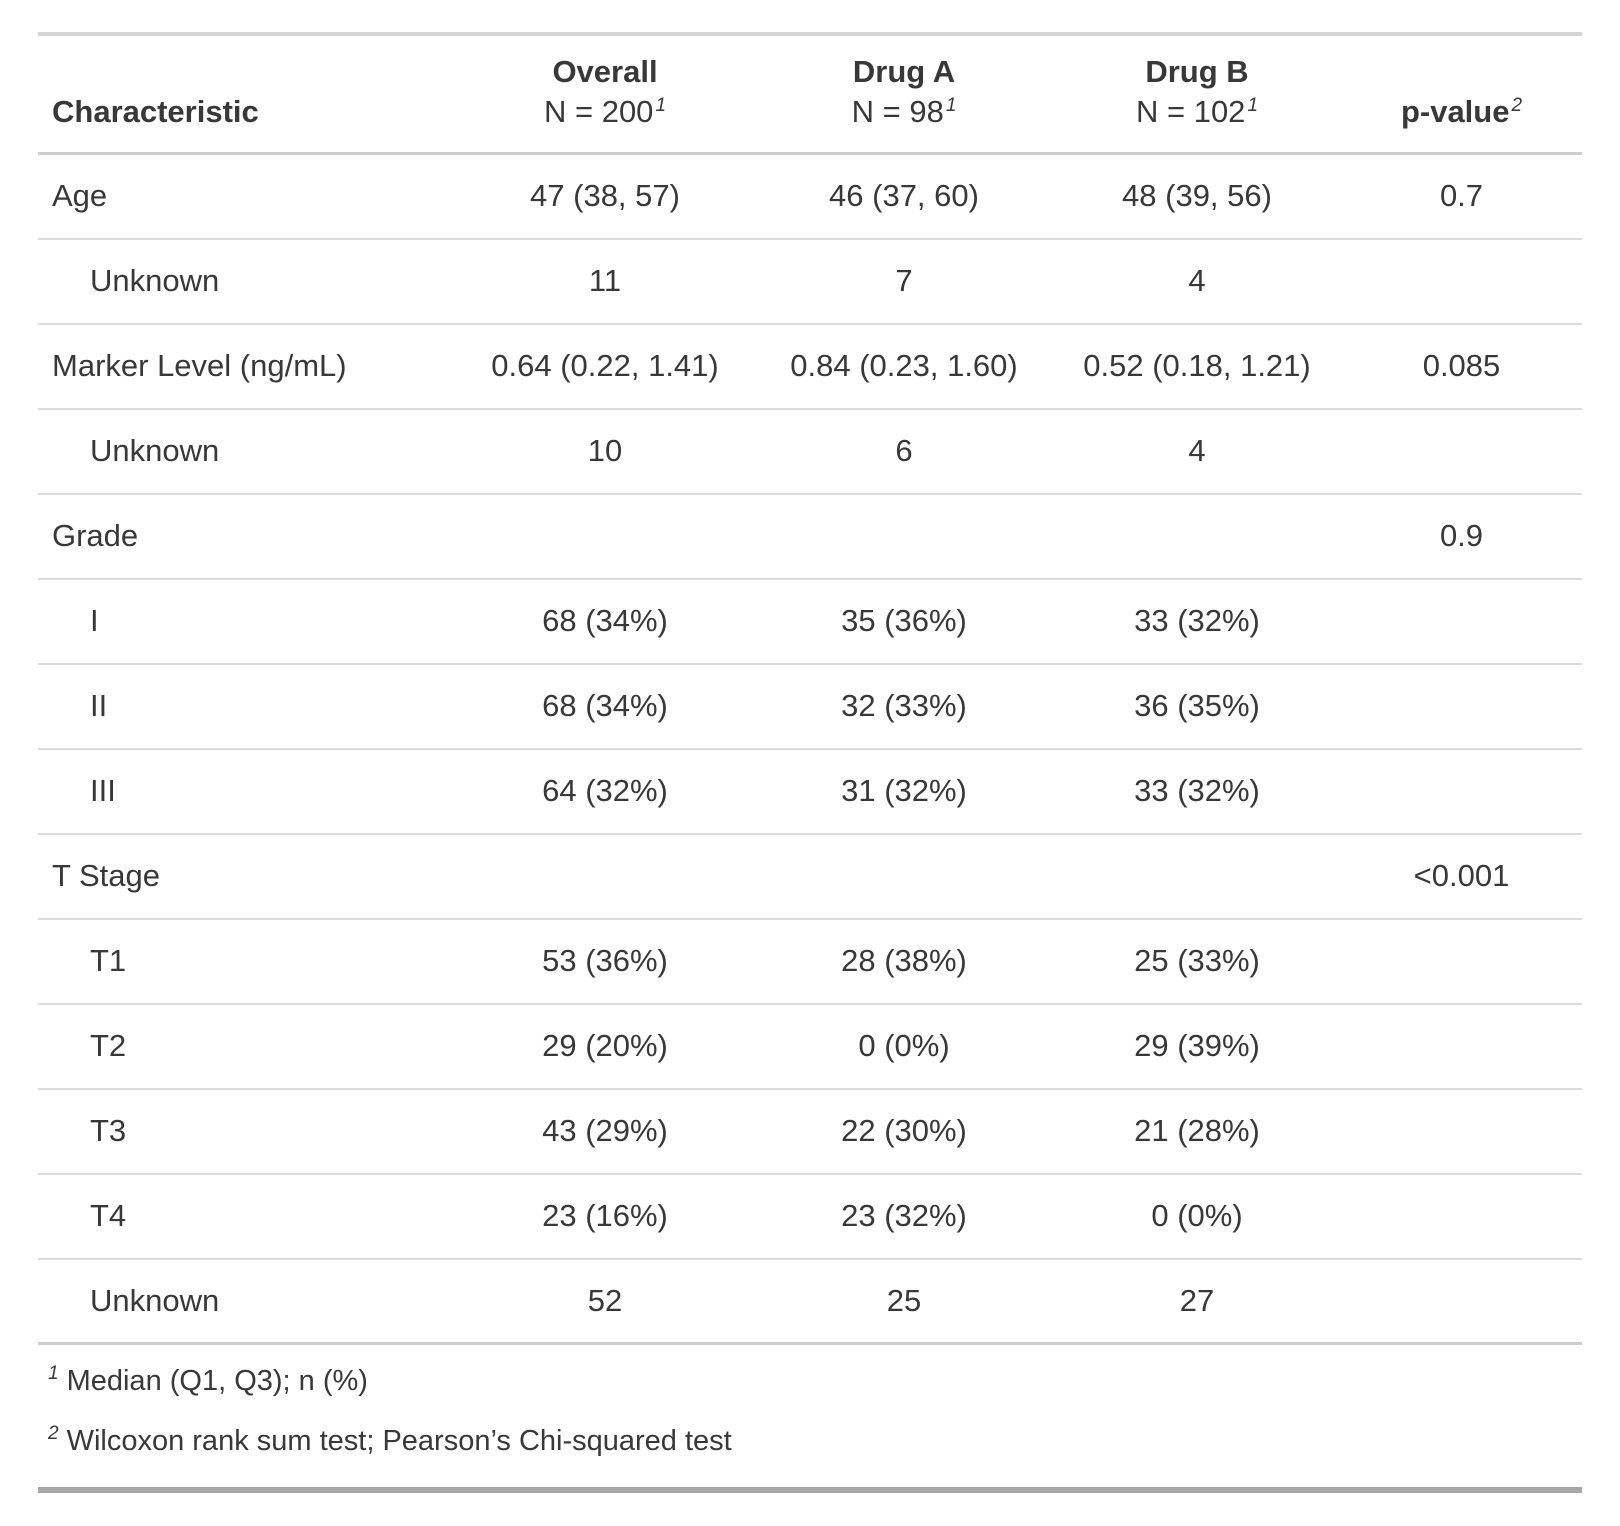 The width and height of the screenshot is (1620, 1526). Describe the element at coordinates (1197, 111) in the screenshot. I see `drug-b-n: N = 102 1` at that location.